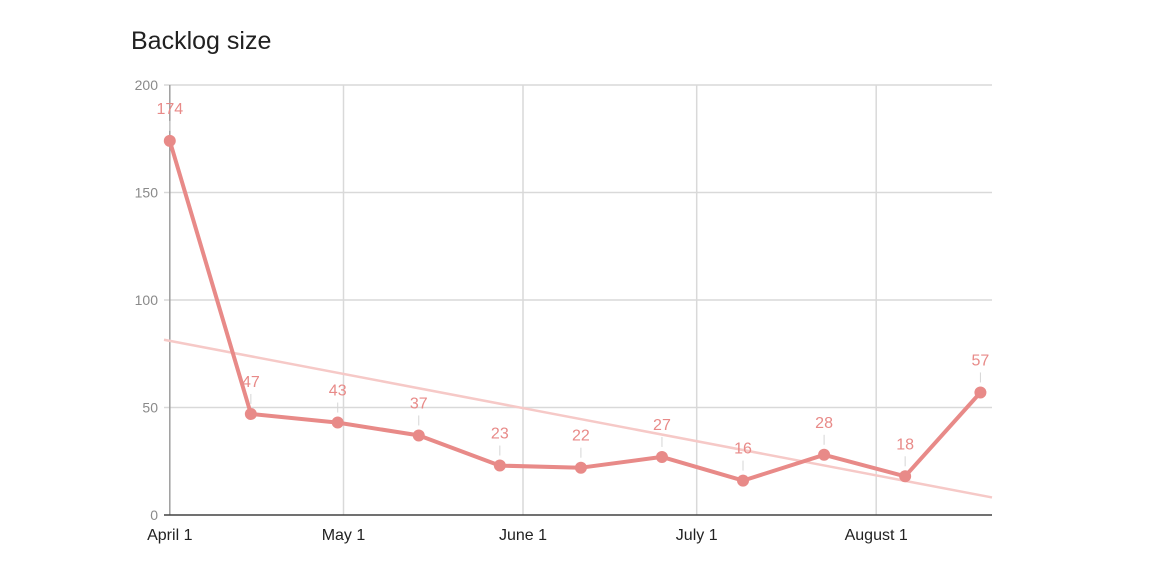  Describe the element at coordinates (344, 535) in the screenshot. I see `x-tick-label: May 1` at that location.